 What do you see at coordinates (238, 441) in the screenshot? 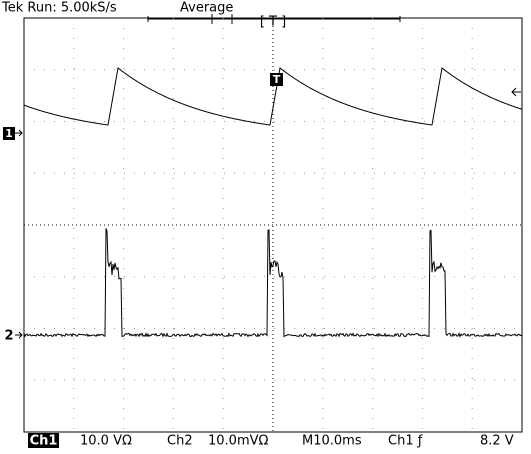
I see `ch2-scale: 10.0mVΩ` at bounding box center [238, 441].